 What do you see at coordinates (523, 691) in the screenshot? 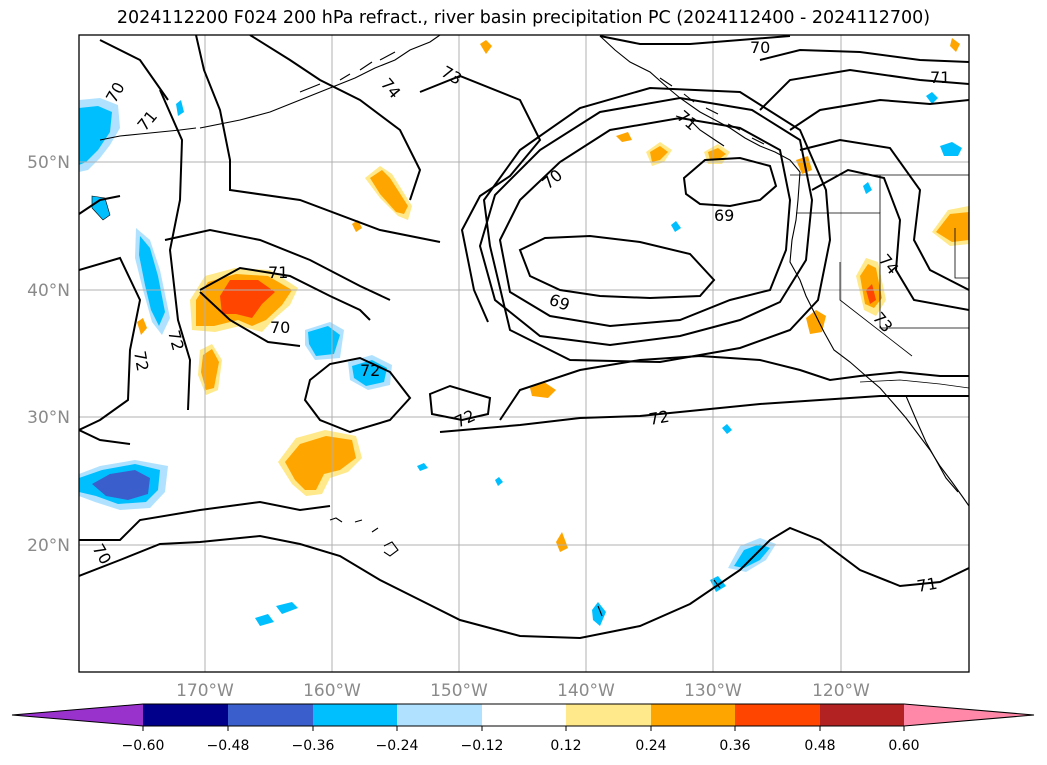
I see `longitude-labels: 170°W 160°W 150°W 140°W 130°W 120°W` at bounding box center [523, 691].